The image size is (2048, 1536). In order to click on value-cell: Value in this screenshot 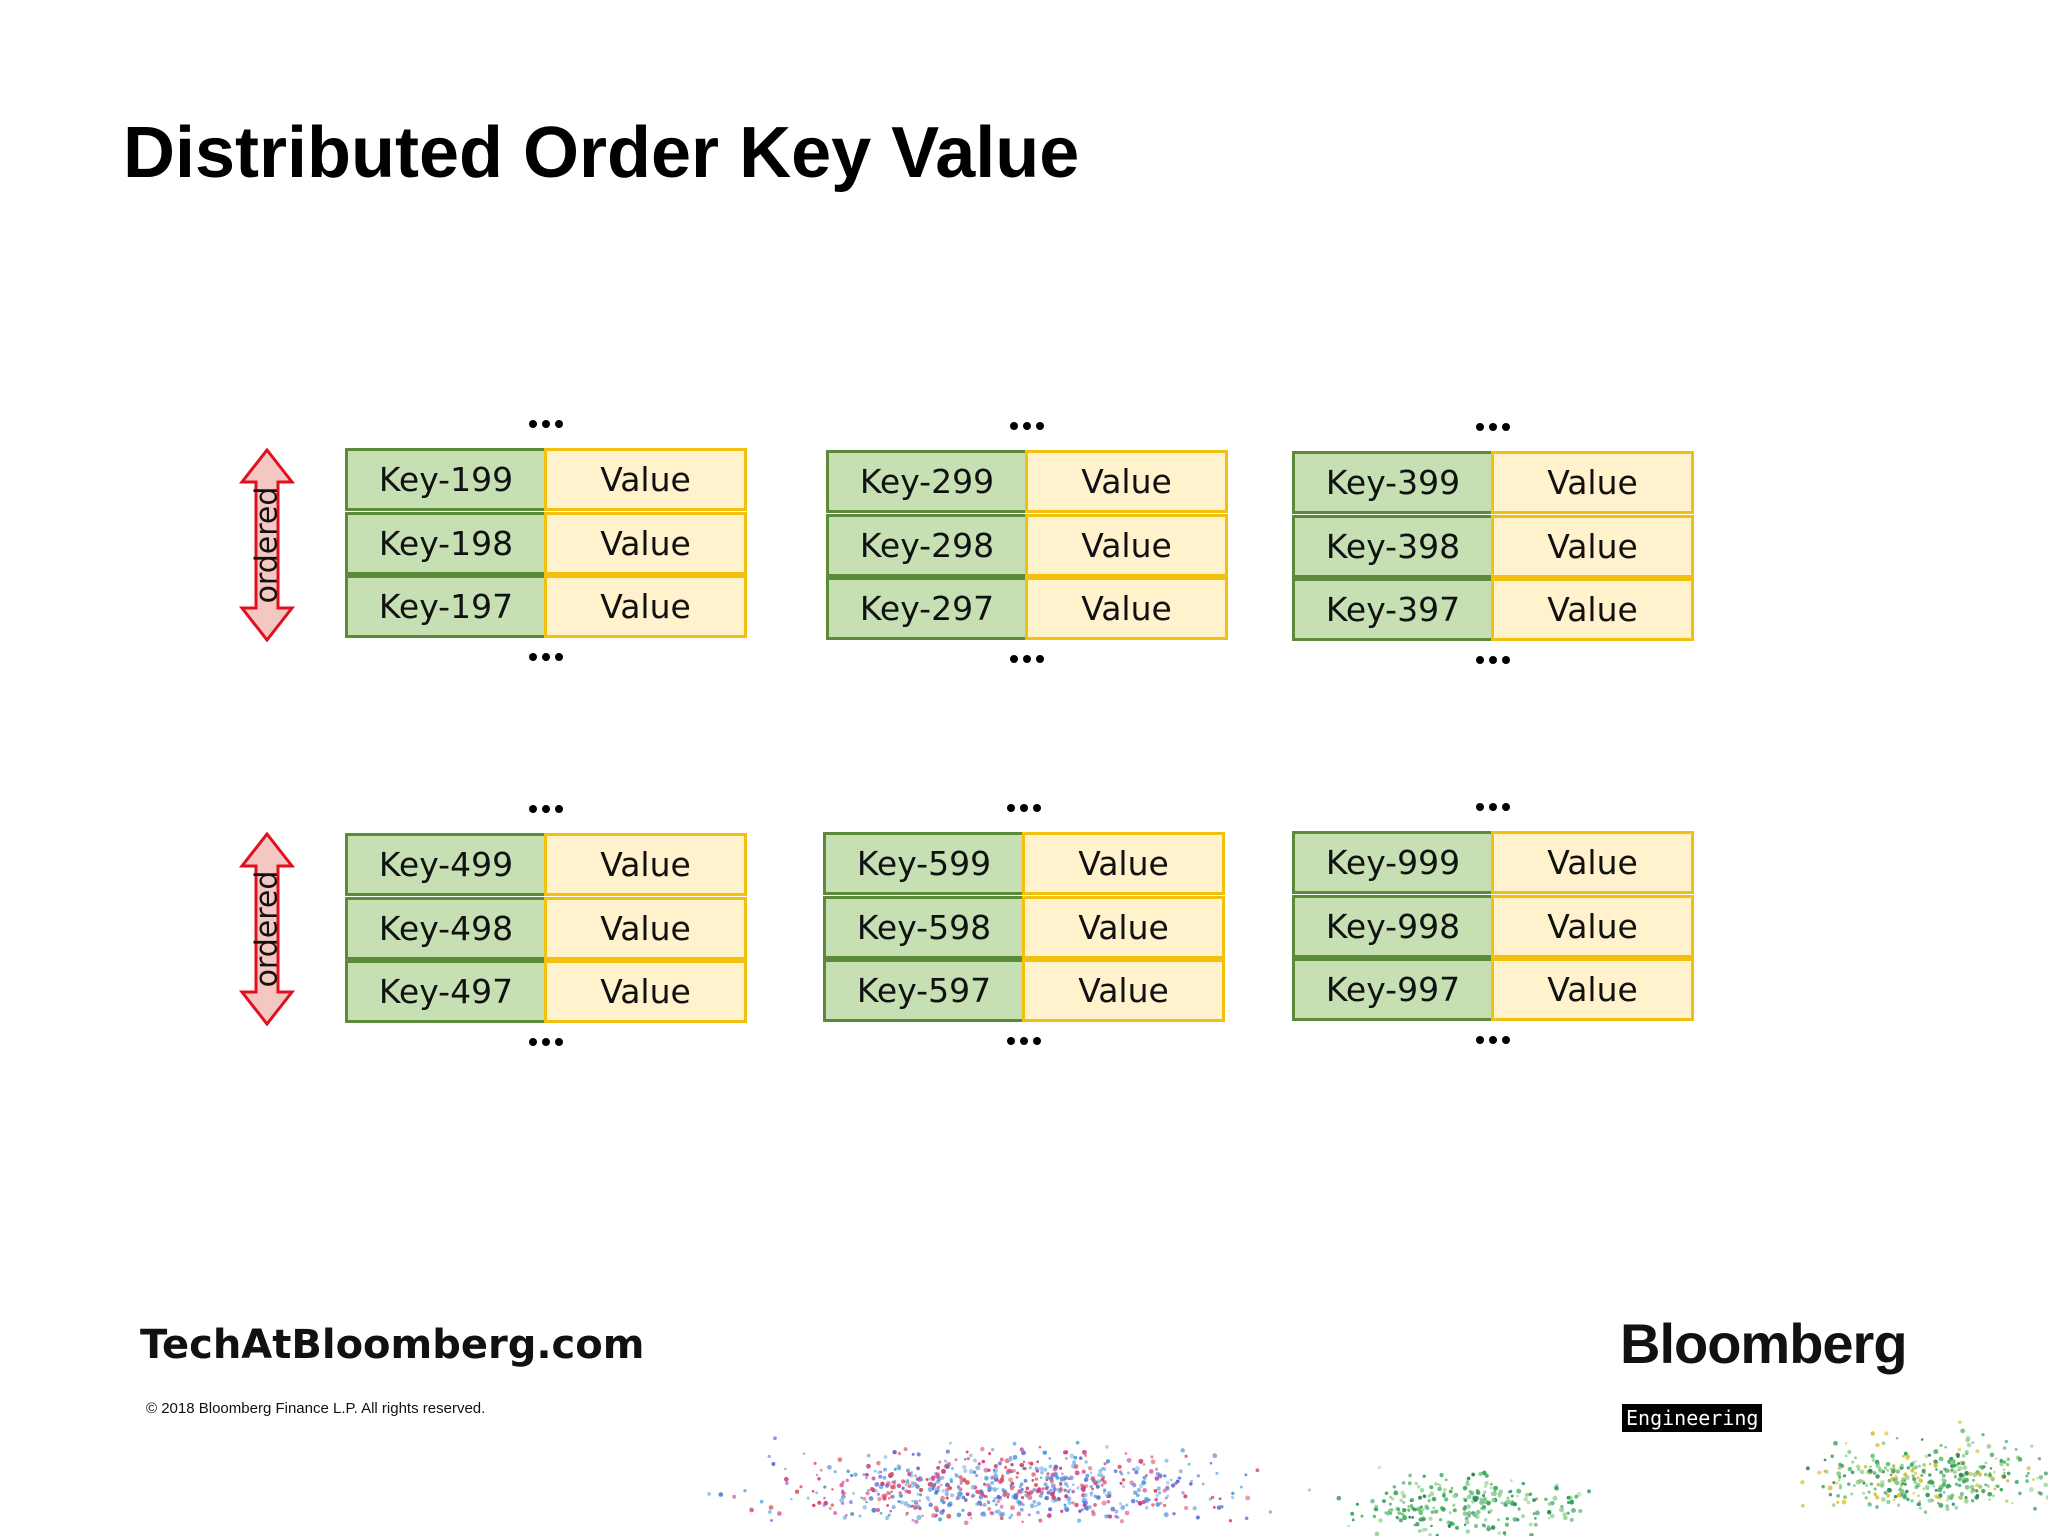, I will do `click(1592, 989)`.